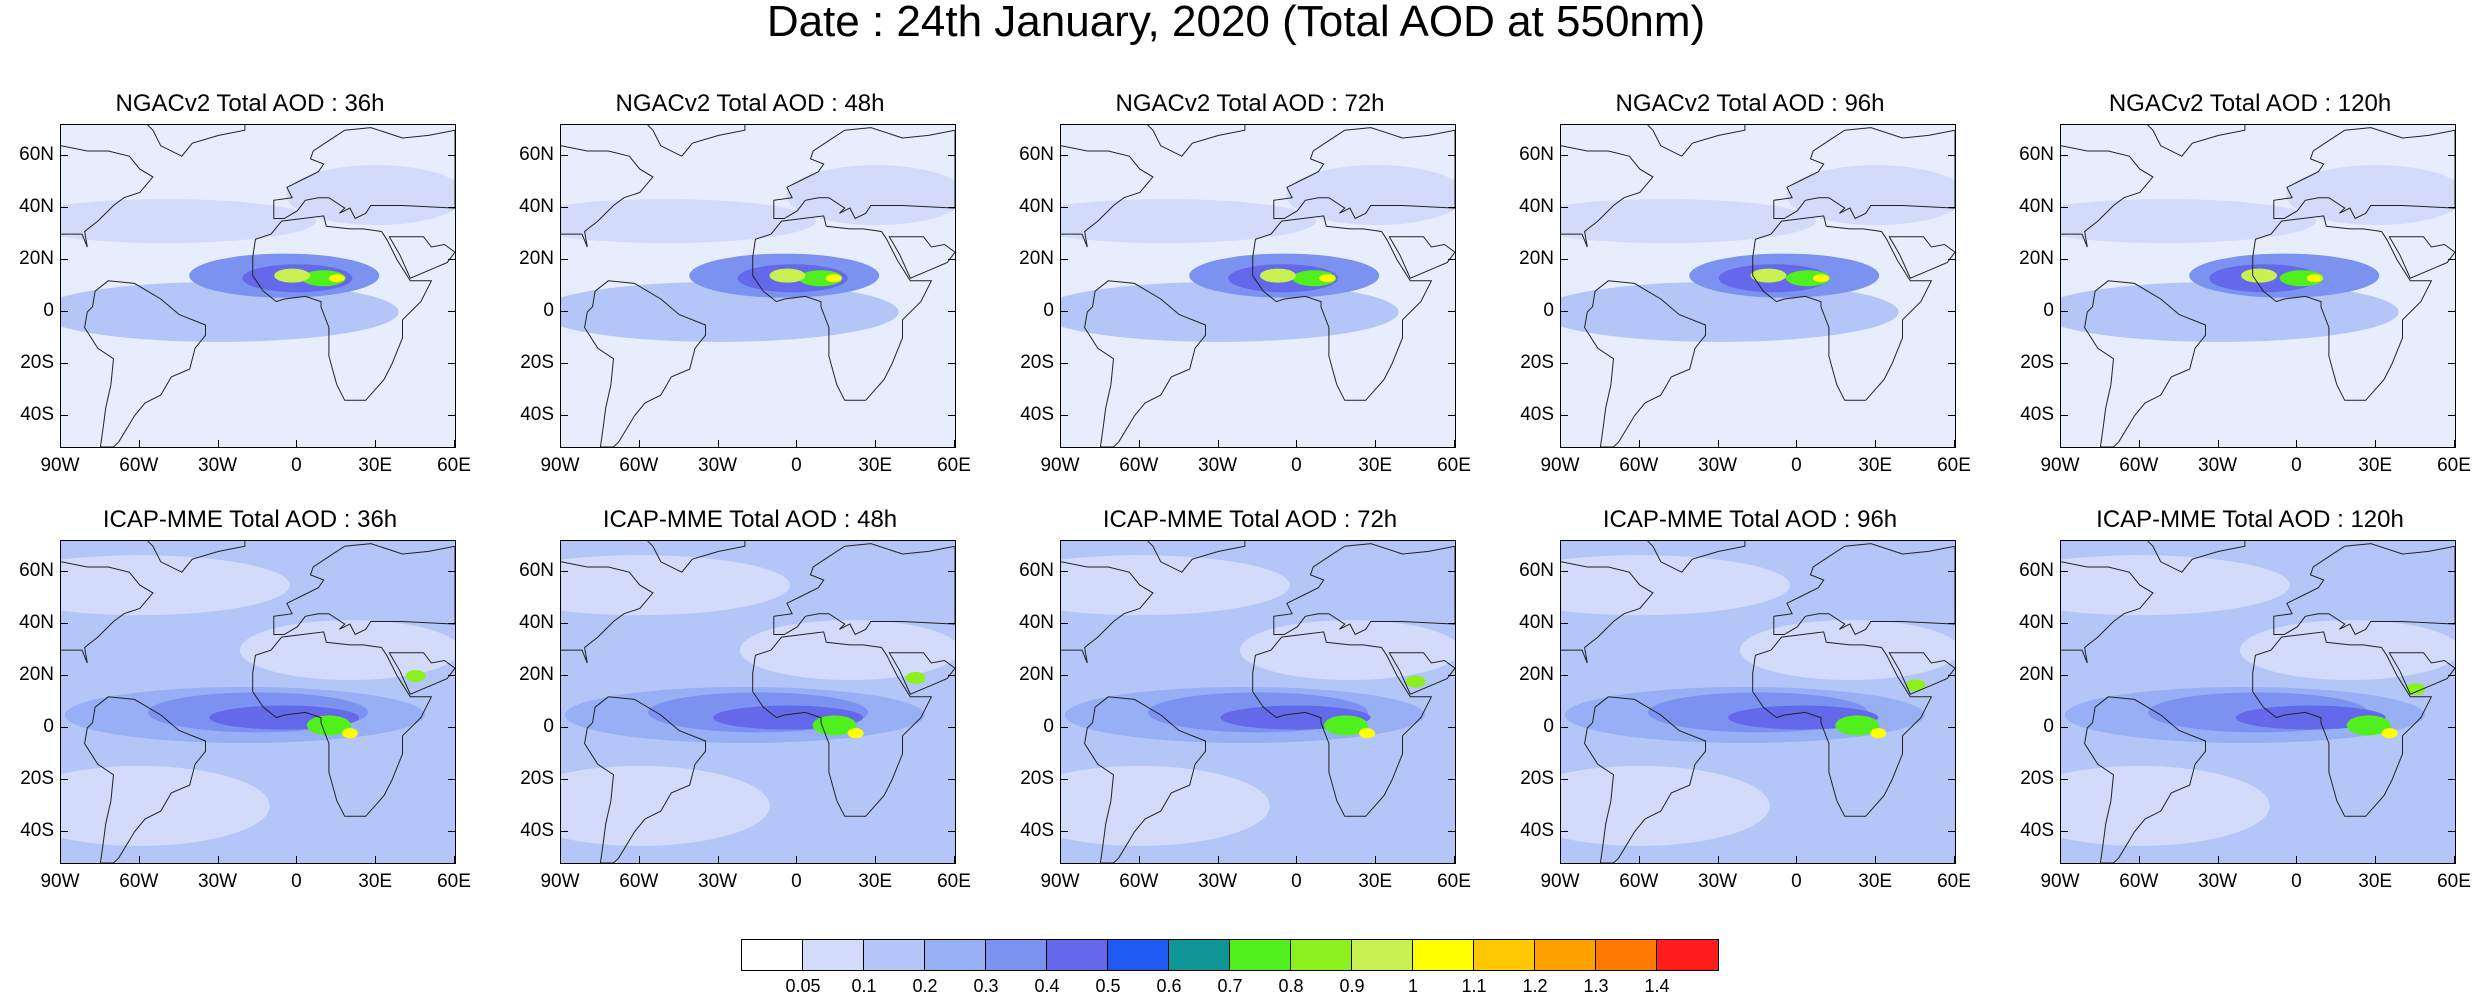 This screenshot has width=2472, height=996. What do you see at coordinates (1750, 103) in the screenshot?
I see `panel-title: NGACv2 Total AOD : 96h` at bounding box center [1750, 103].